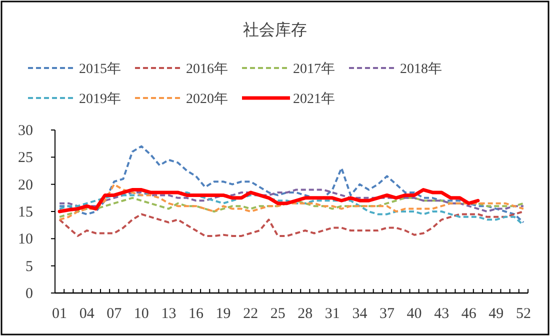 This screenshot has height=336, width=550. Describe the element at coordinates (207, 69) in the screenshot. I see `legend-label: 2016年` at that location.